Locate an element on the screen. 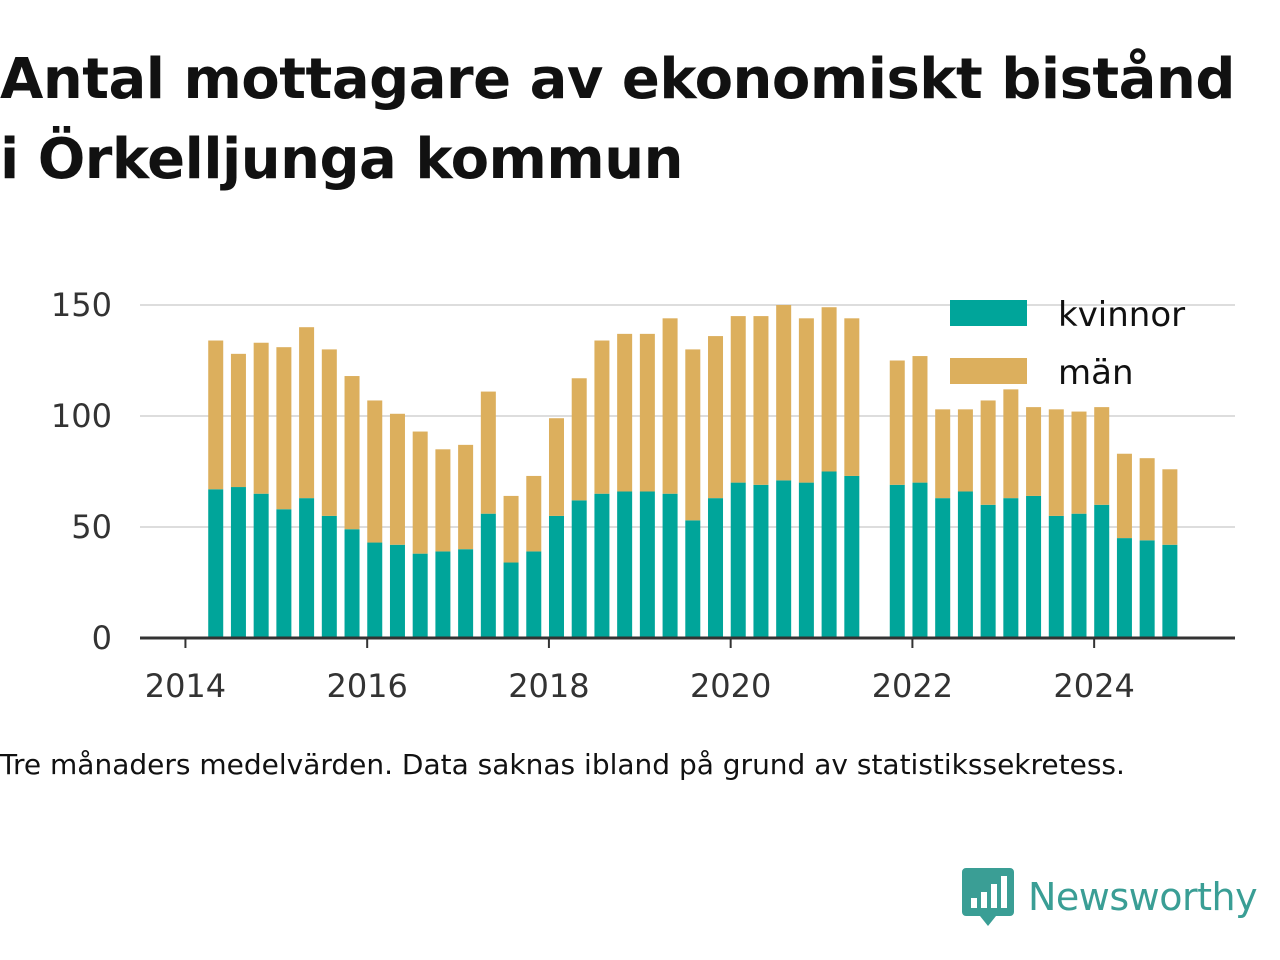 The image size is (1280, 960). legend-label: män is located at coordinates (1096, 373).